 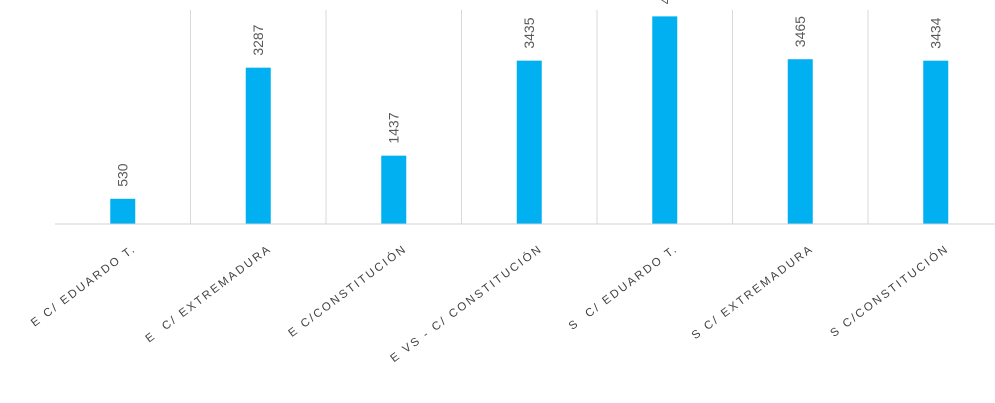 What do you see at coordinates (936, 32) in the screenshot?
I see `value-label: 3434` at bounding box center [936, 32].